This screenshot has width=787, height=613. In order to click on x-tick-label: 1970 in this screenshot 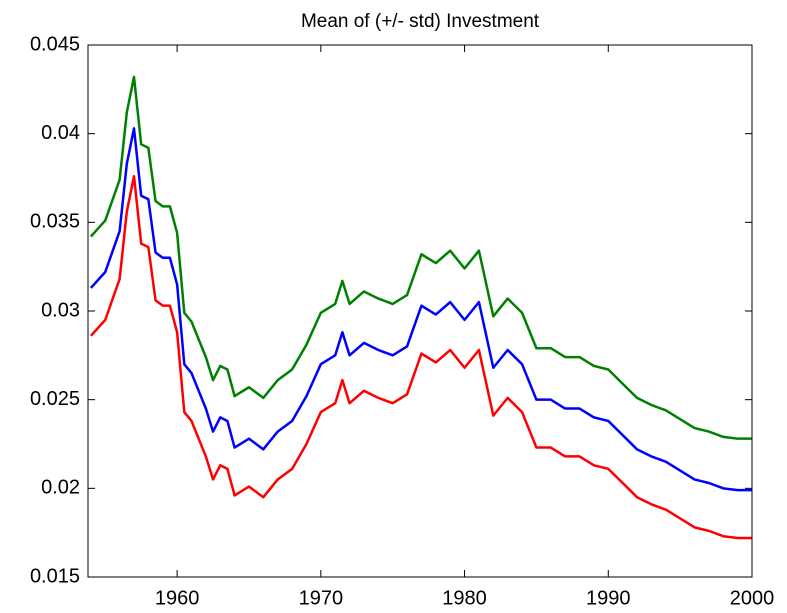, I will do `click(321, 598)`.